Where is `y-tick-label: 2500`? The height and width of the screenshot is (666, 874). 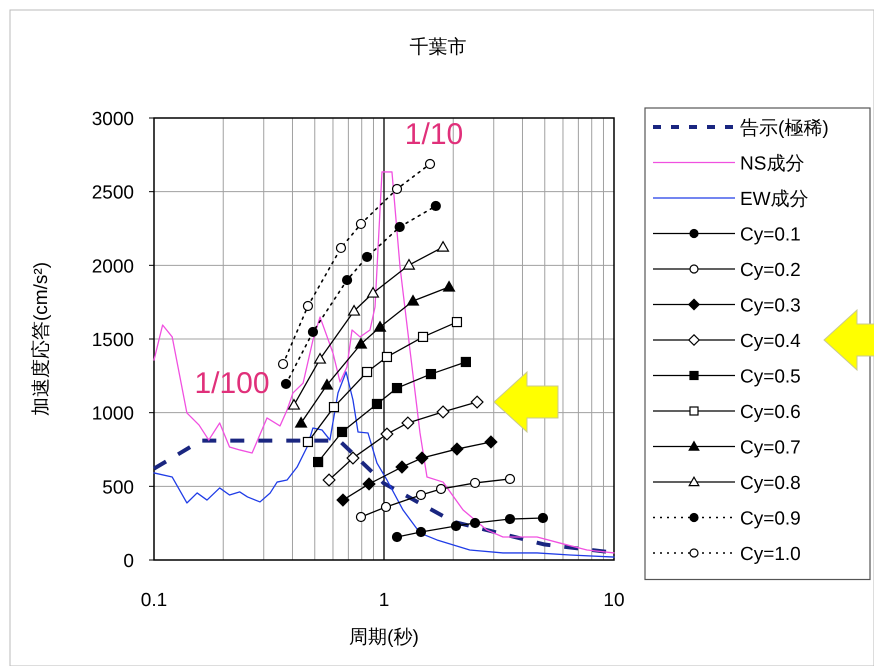
y-tick-label: 2500 is located at coordinates (113, 193).